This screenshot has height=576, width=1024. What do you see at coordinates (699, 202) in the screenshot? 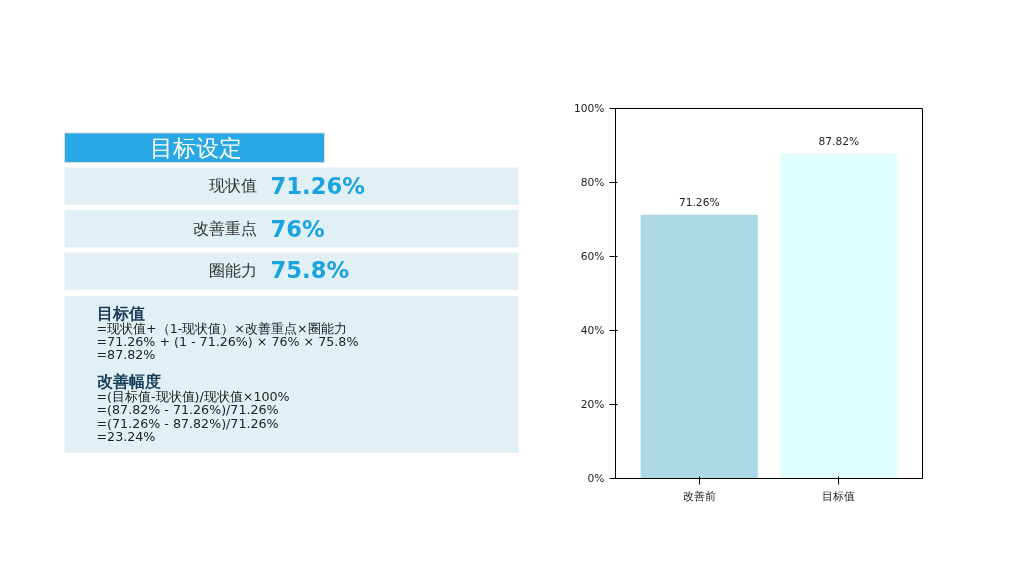
I see `data-label: 71.26%` at bounding box center [699, 202].